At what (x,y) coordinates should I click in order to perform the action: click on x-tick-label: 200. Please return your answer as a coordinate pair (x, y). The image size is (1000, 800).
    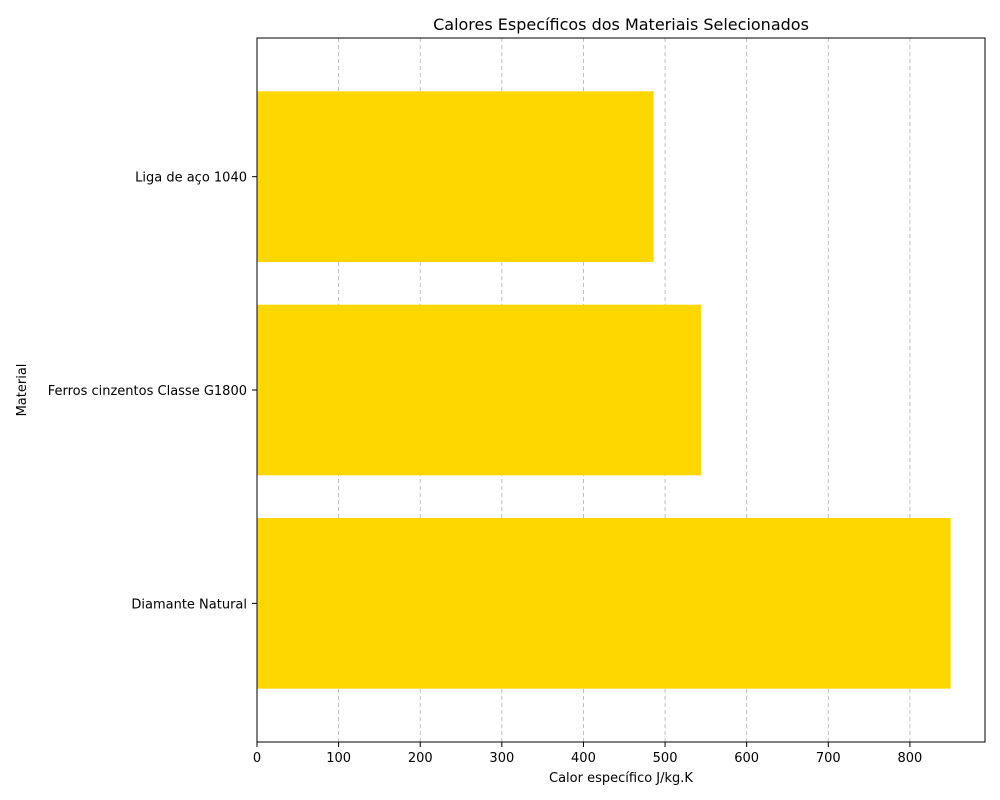
    Looking at the image, I should click on (420, 758).